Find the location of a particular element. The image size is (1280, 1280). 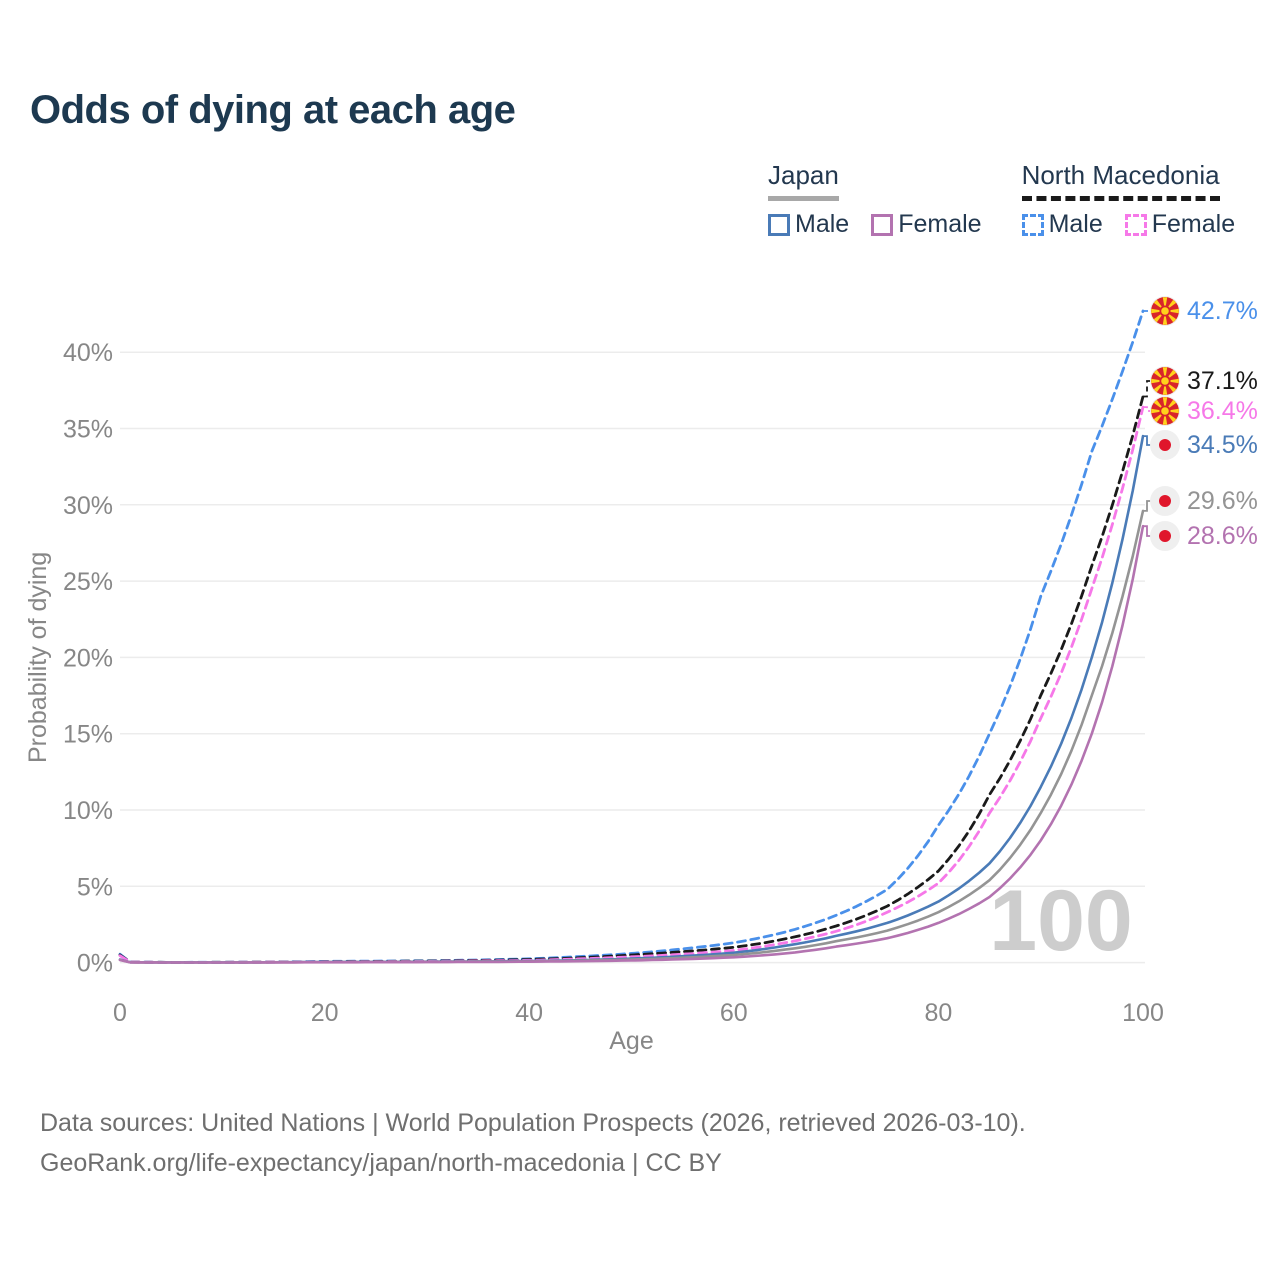

legend-item-japan-male: Male is located at coordinates (808, 224).